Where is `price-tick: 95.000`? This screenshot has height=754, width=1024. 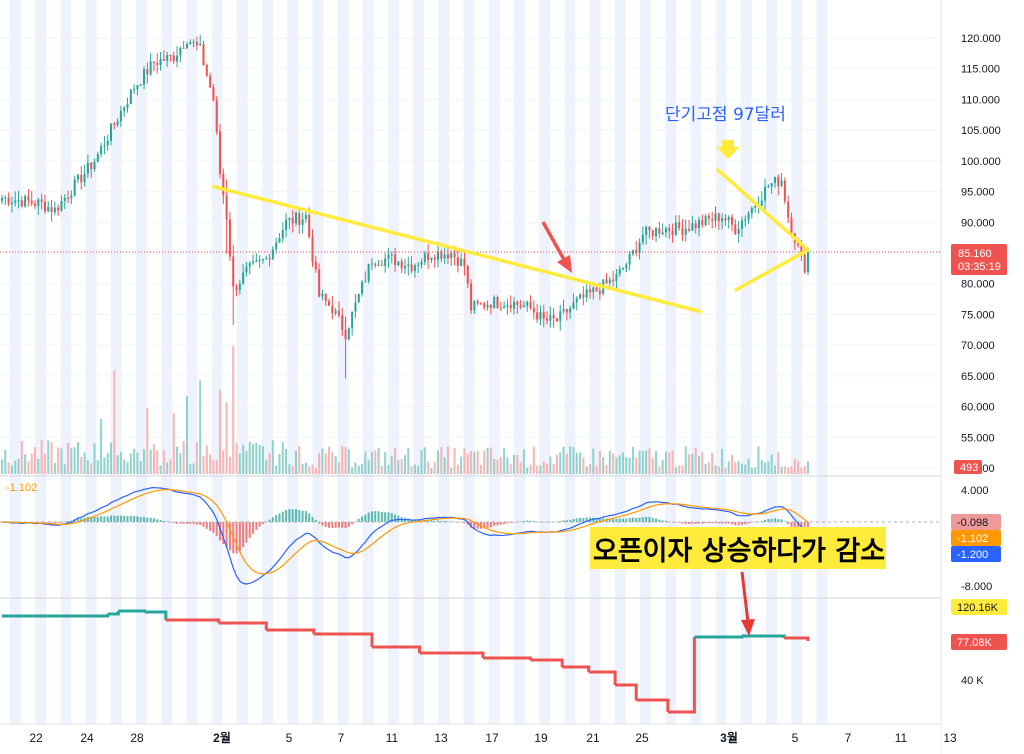 price-tick: 95.000 is located at coordinates (978, 193).